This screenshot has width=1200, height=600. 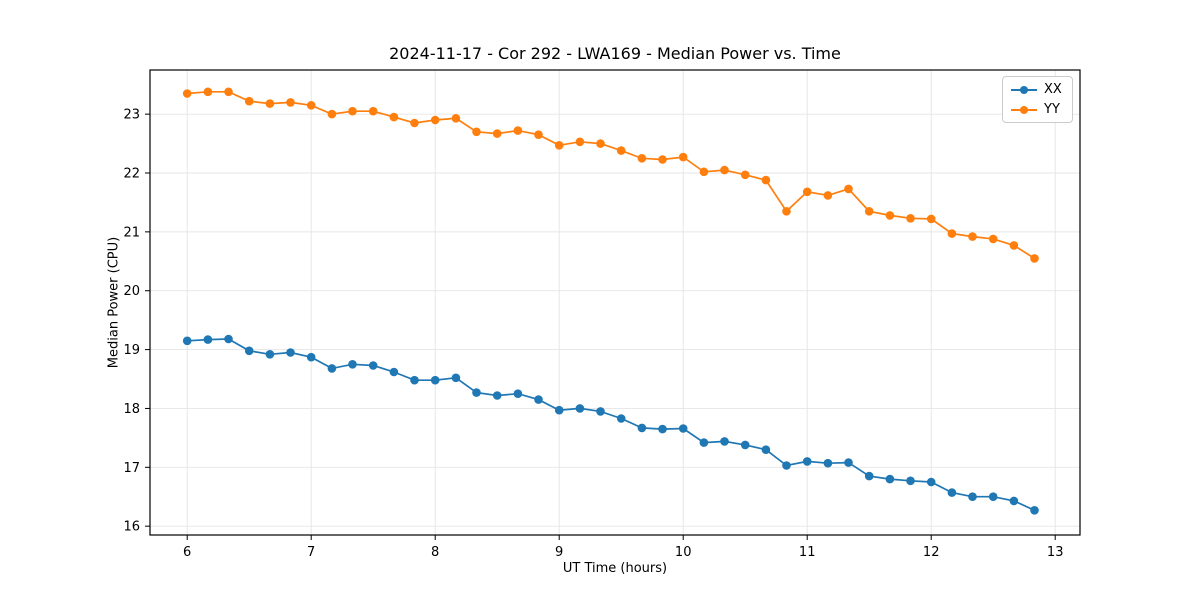 What do you see at coordinates (187, 552) in the screenshot?
I see `x-tick-label: 6` at bounding box center [187, 552].